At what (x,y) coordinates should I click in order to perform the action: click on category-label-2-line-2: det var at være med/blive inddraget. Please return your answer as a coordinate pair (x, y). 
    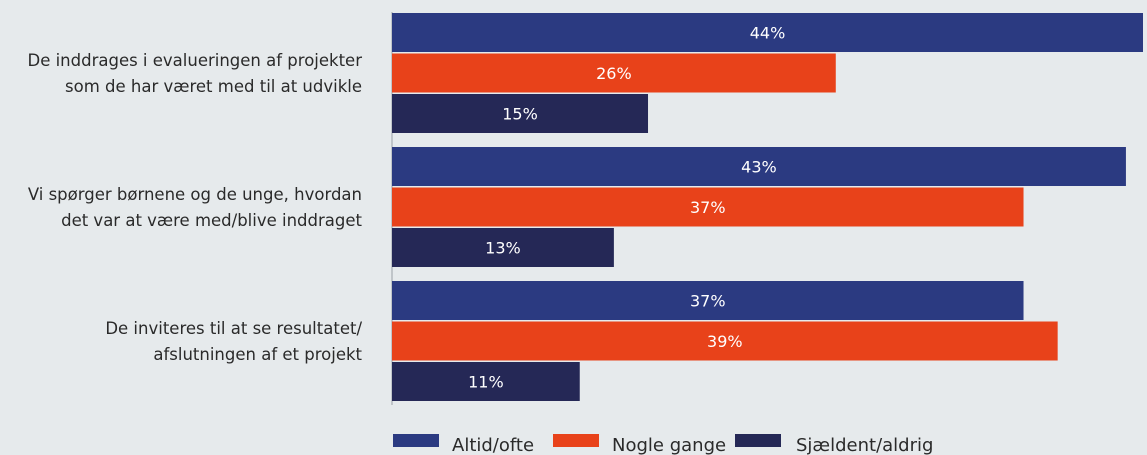
    Looking at the image, I should click on (211, 220).